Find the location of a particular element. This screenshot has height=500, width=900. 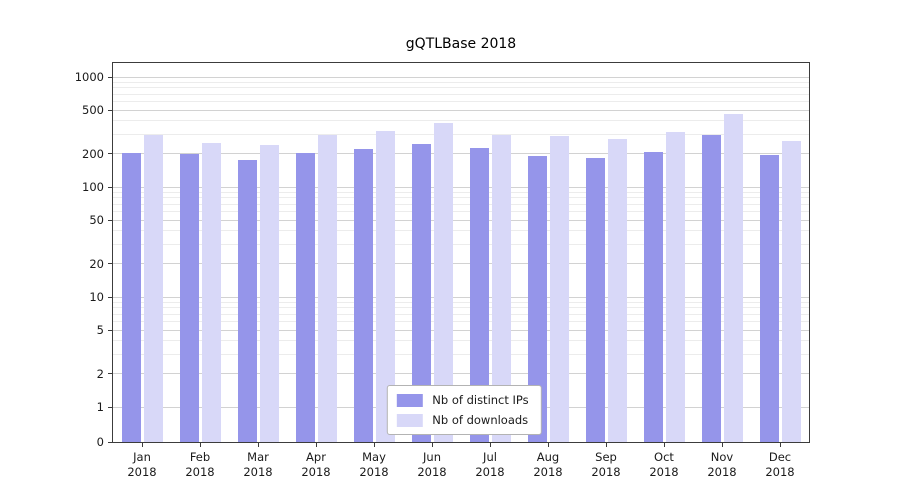

bar-distinct-ips-feb is located at coordinates (189, 298).